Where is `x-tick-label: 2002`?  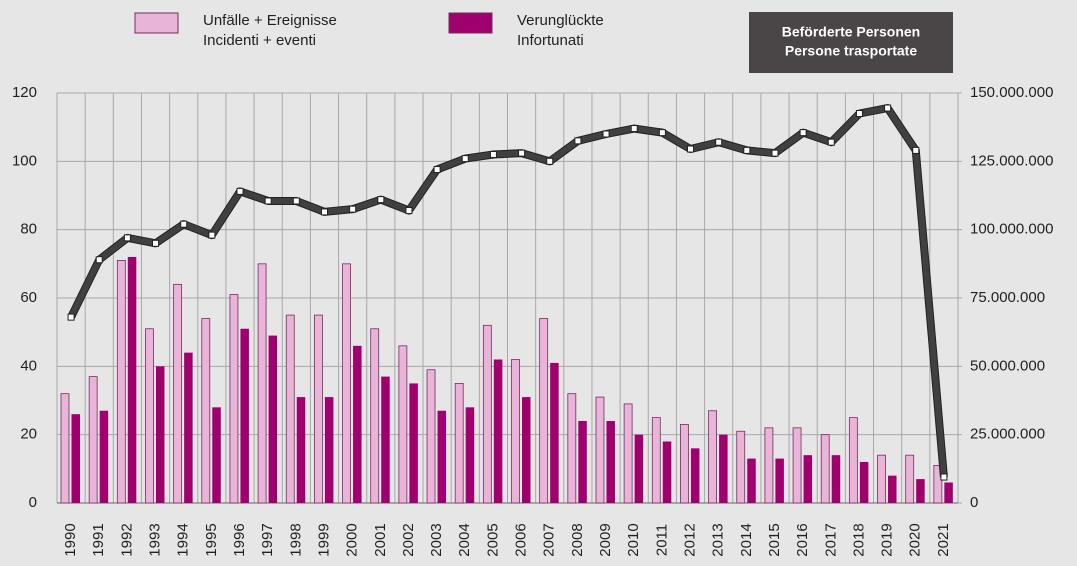 x-tick-label: 2002 is located at coordinates (408, 539).